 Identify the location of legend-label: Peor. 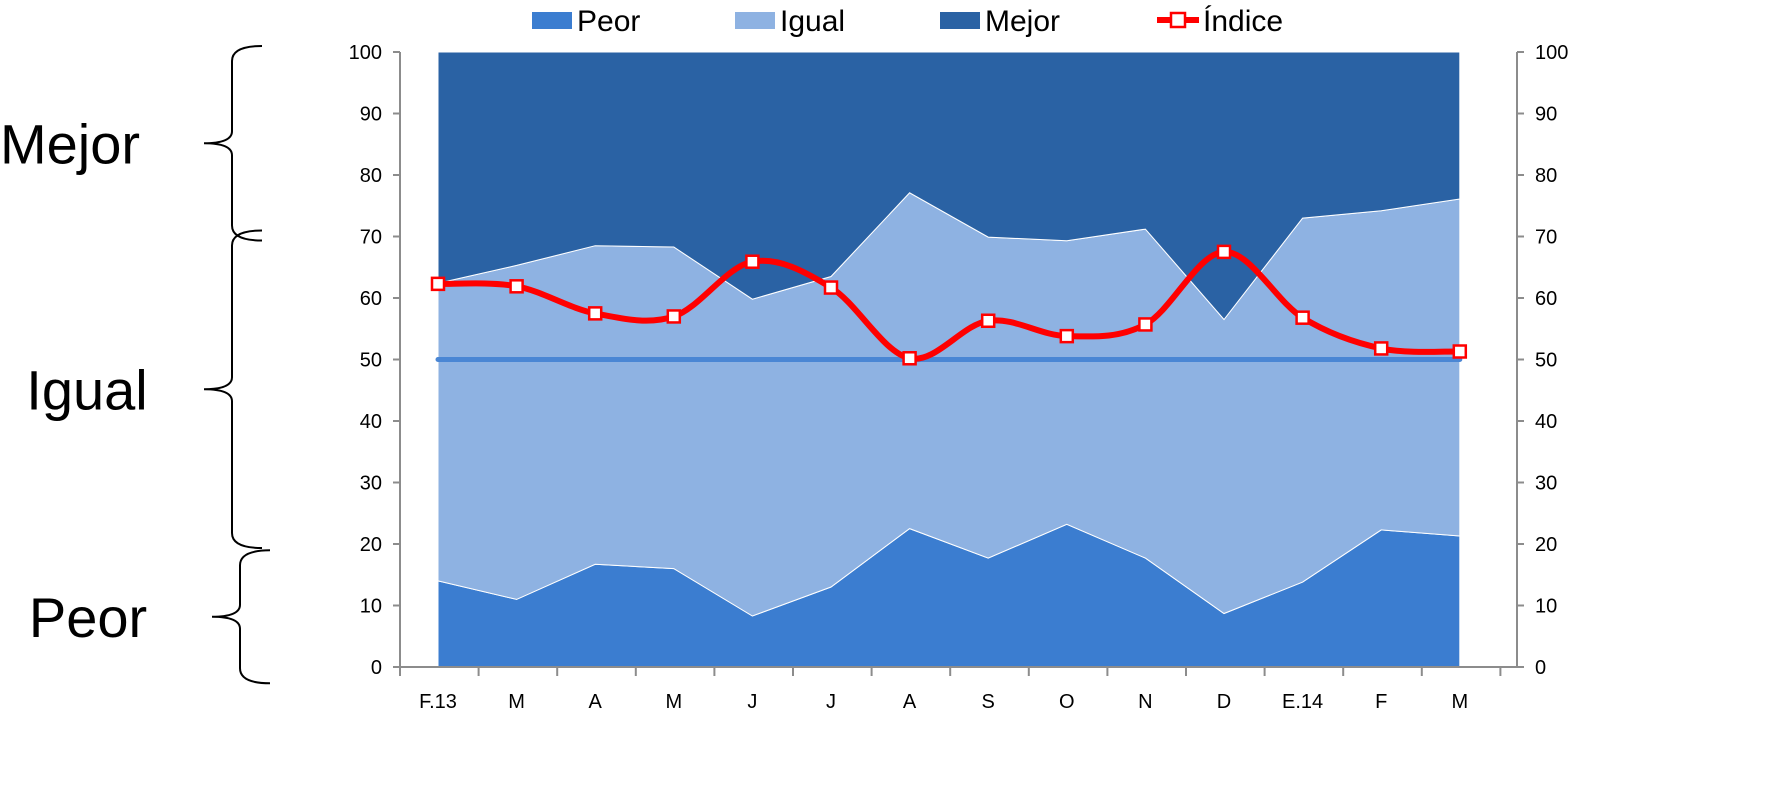
(608, 21).